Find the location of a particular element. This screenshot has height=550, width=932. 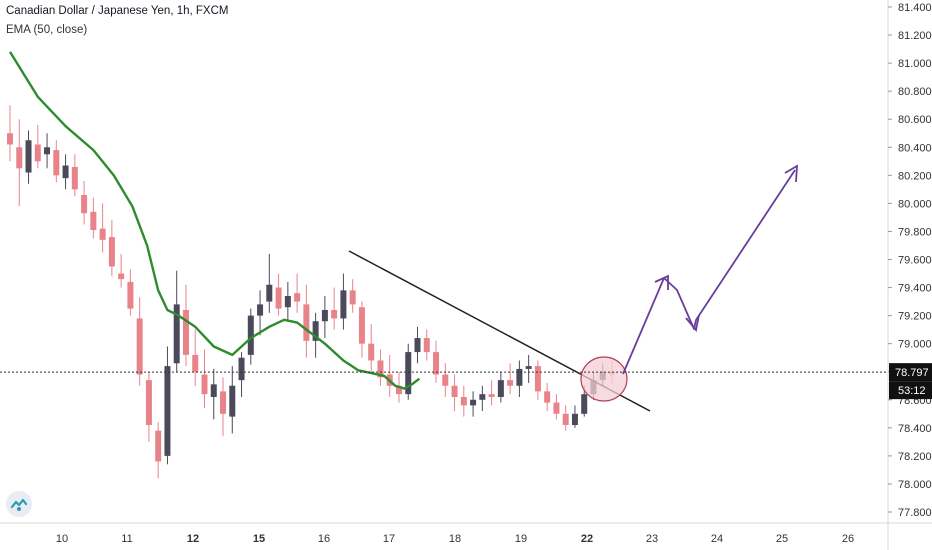

y-tick-label: 80.200 is located at coordinates (915, 176).